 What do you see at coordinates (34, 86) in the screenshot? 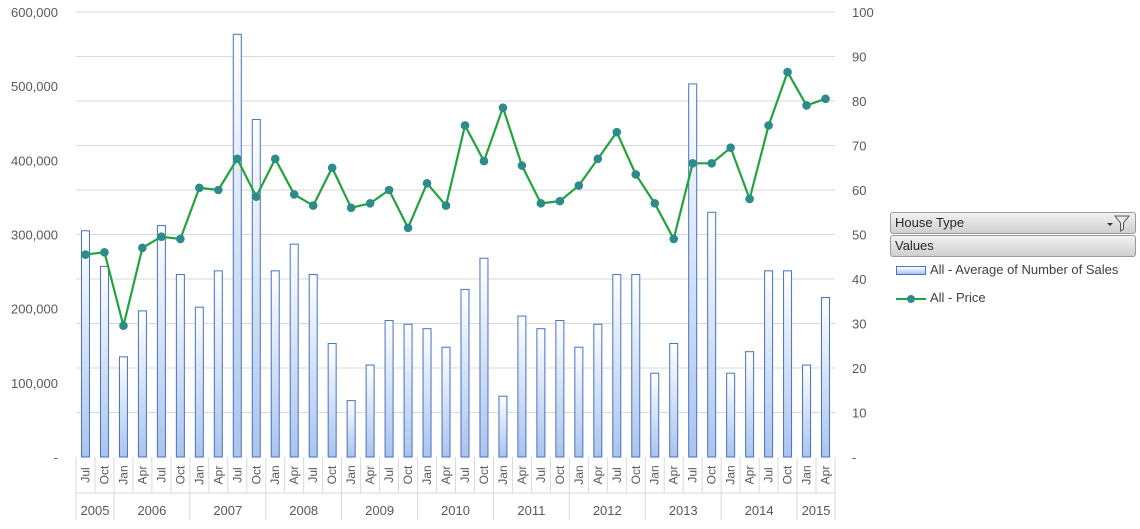
I see `left-tick-label: 500,000` at bounding box center [34, 86].